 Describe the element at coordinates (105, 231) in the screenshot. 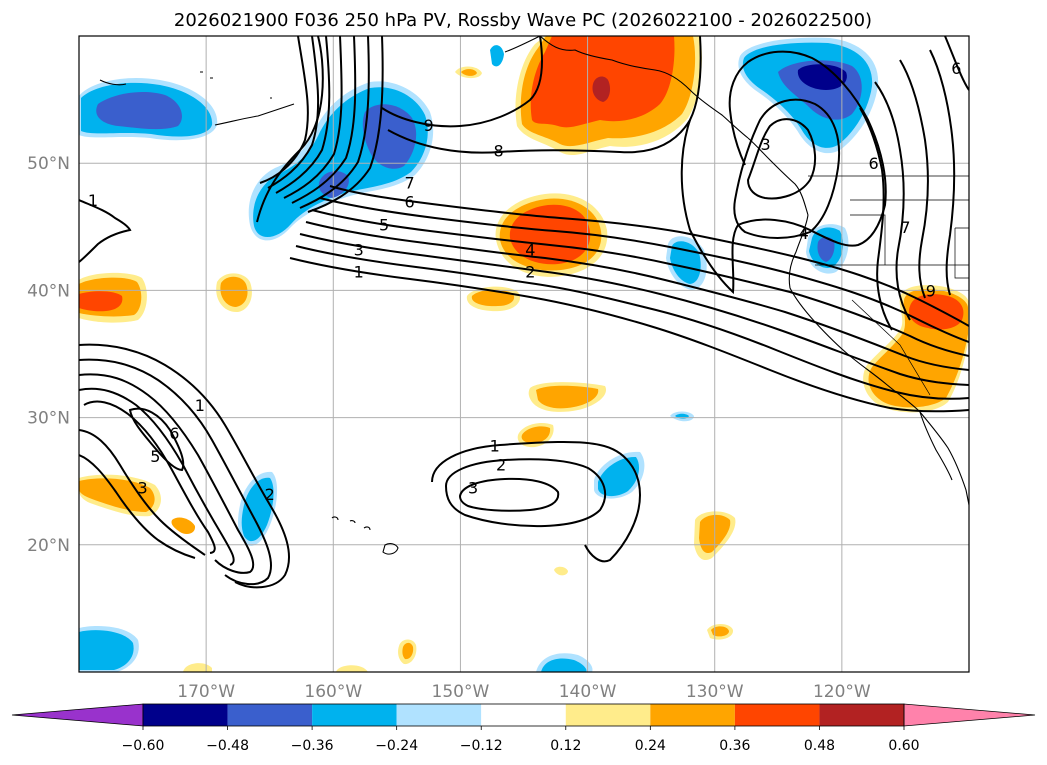

I see `pv-contour-1-west` at that location.